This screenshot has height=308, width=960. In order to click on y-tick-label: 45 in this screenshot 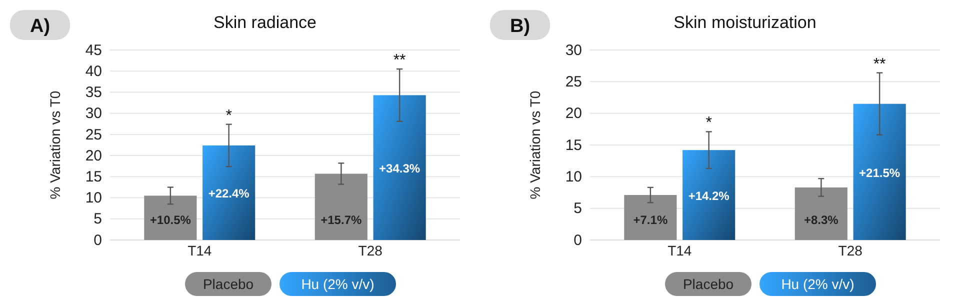, I will do `click(93, 50)`.